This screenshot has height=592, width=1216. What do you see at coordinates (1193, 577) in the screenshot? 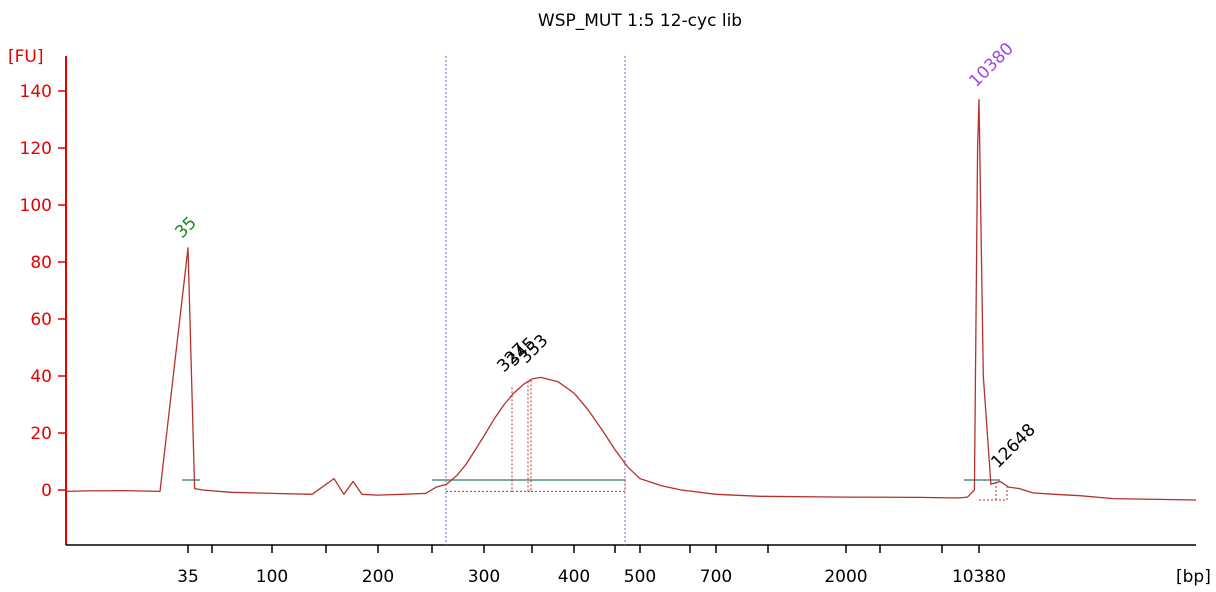
I see `x-axis-label: [bp]` at bounding box center [1193, 577].